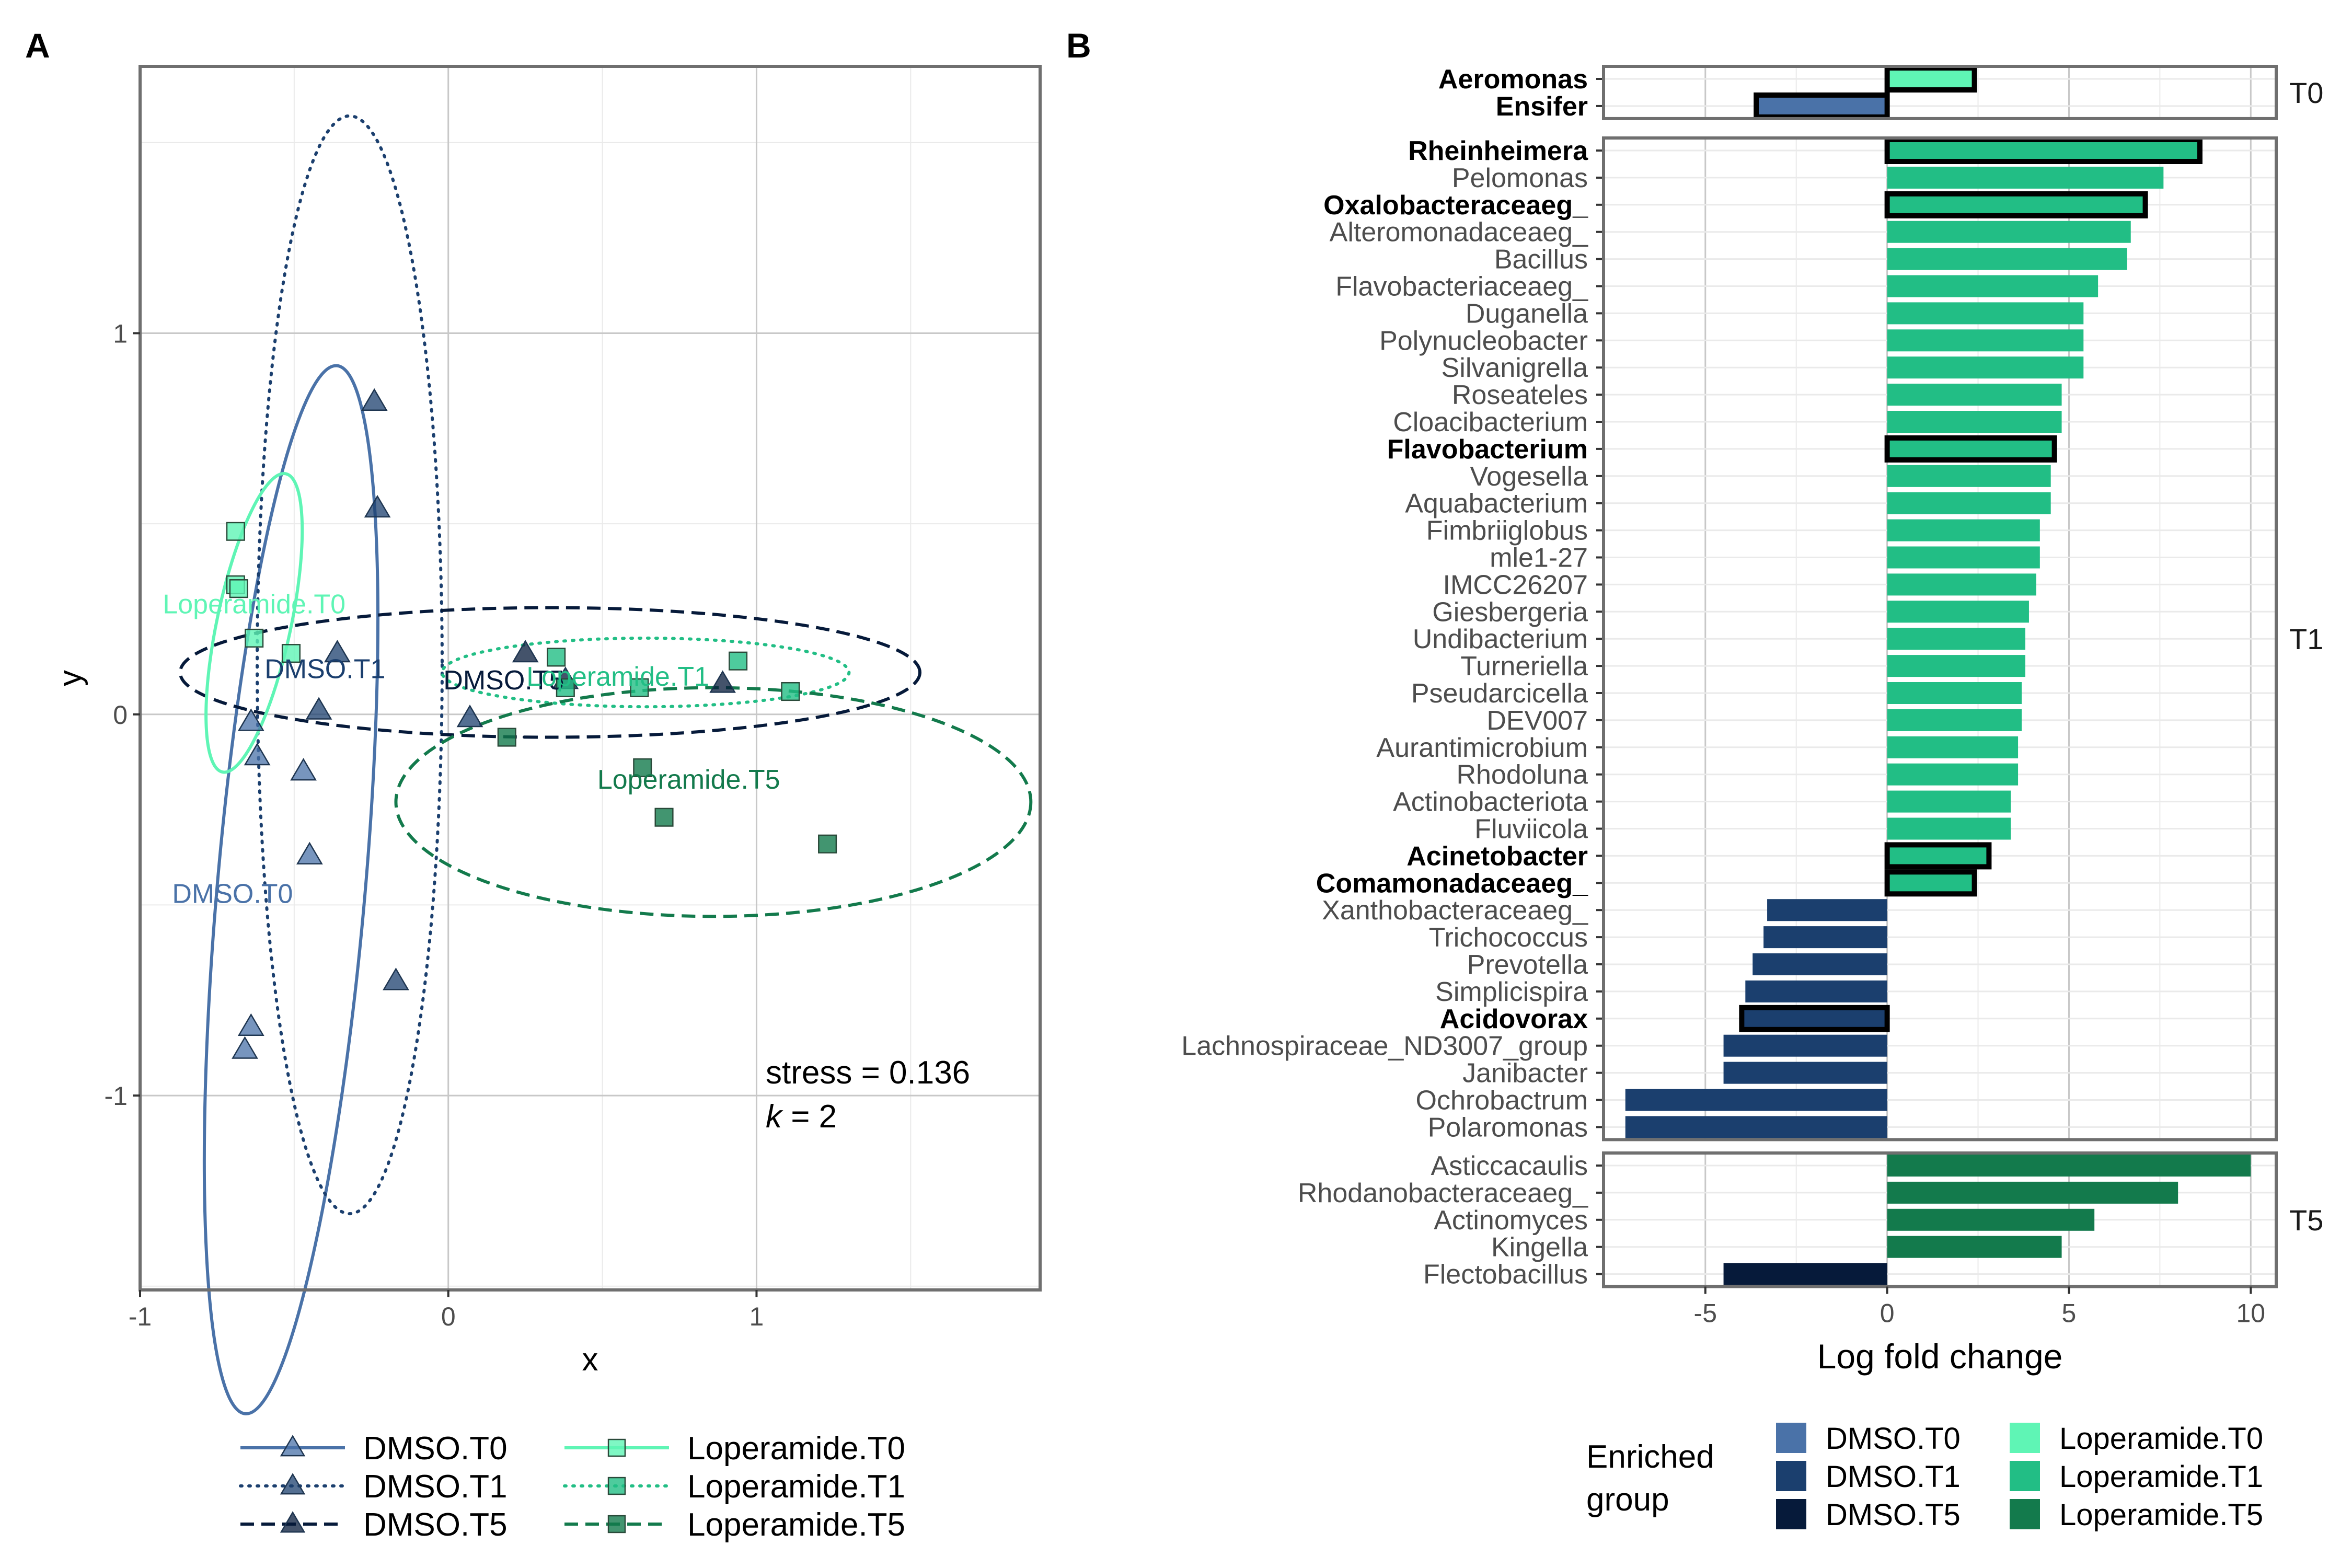  Describe the element at coordinates (254, 604) in the screenshot. I see `group-label-loperamide-t0: Loperamide.T0` at that location.